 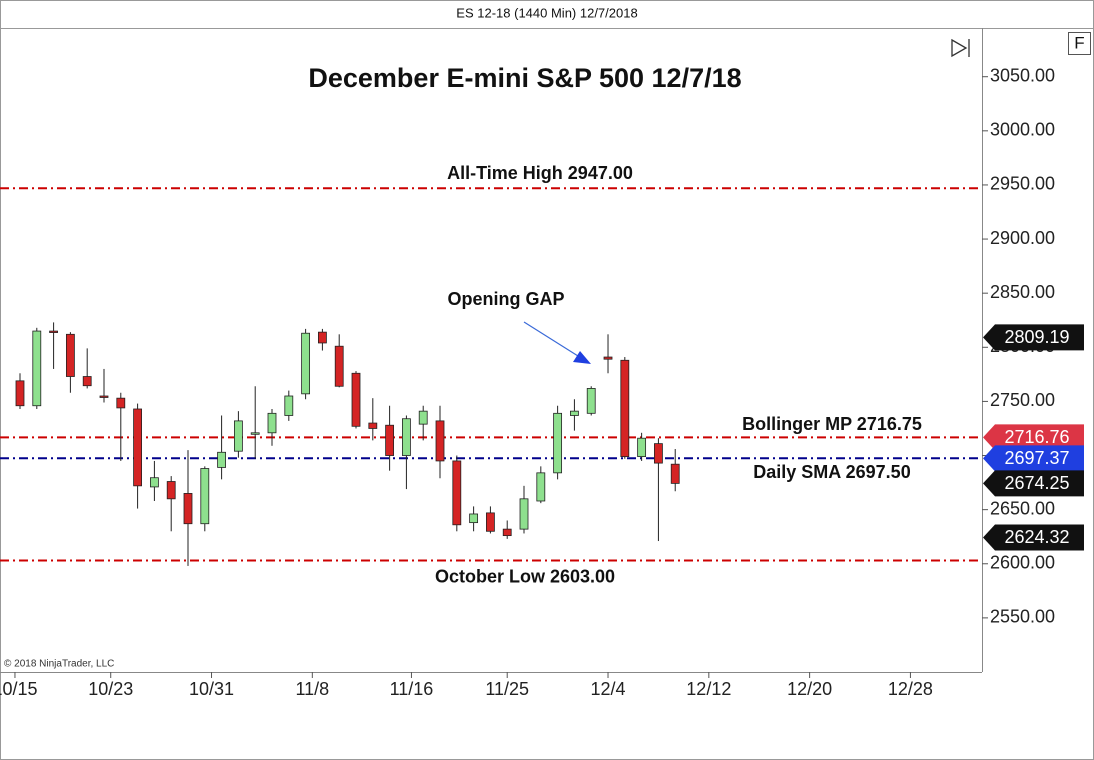 What do you see at coordinates (110, 689) in the screenshot?
I see `x-tick-label: 10/23` at bounding box center [110, 689].